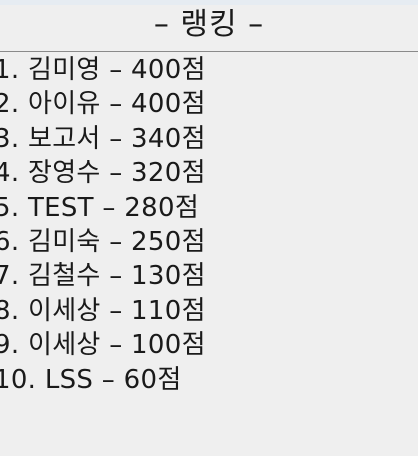 The image size is (418, 456). What do you see at coordinates (100, 207) in the screenshot?
I see `ranking-item-5: 5. TEST – 280점` at bounding box center [100, 207].